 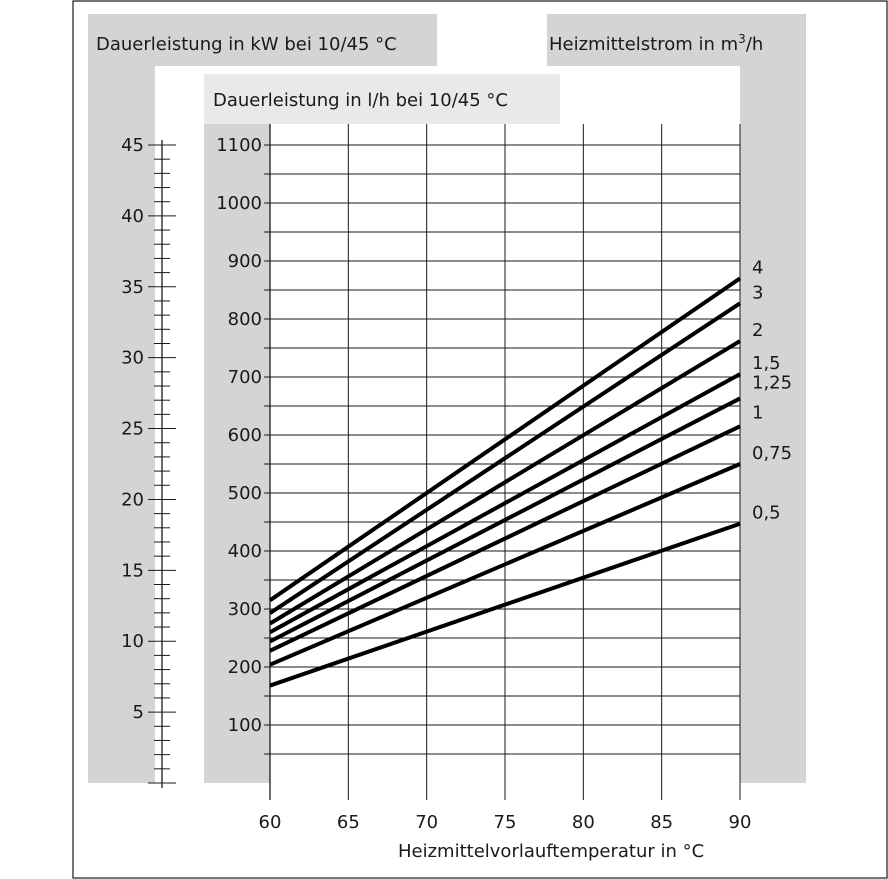 What do you see at coordinates (245, 609) in the screenshot?
I see `y-tick-label: 300` at bounding box center [245, 609].